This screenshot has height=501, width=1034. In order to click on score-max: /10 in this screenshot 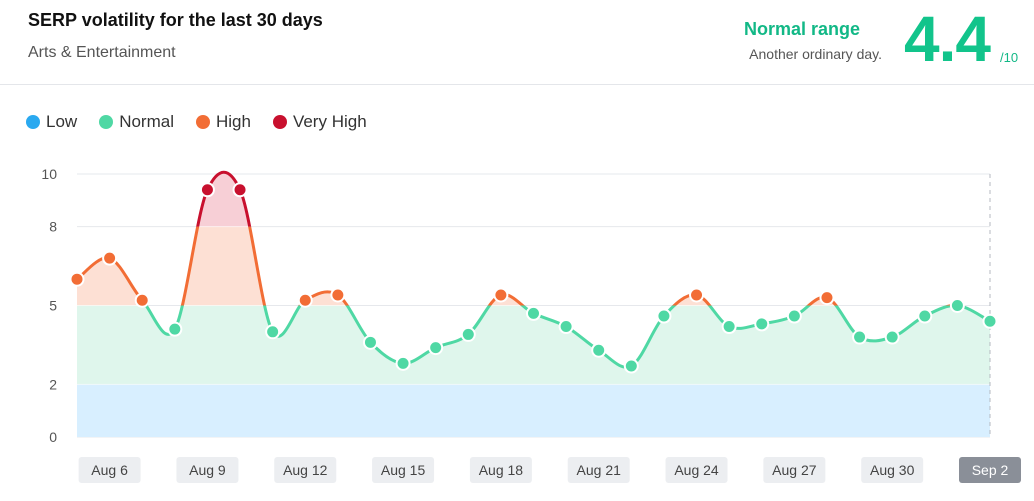, I will do `click(1009, 57)`.